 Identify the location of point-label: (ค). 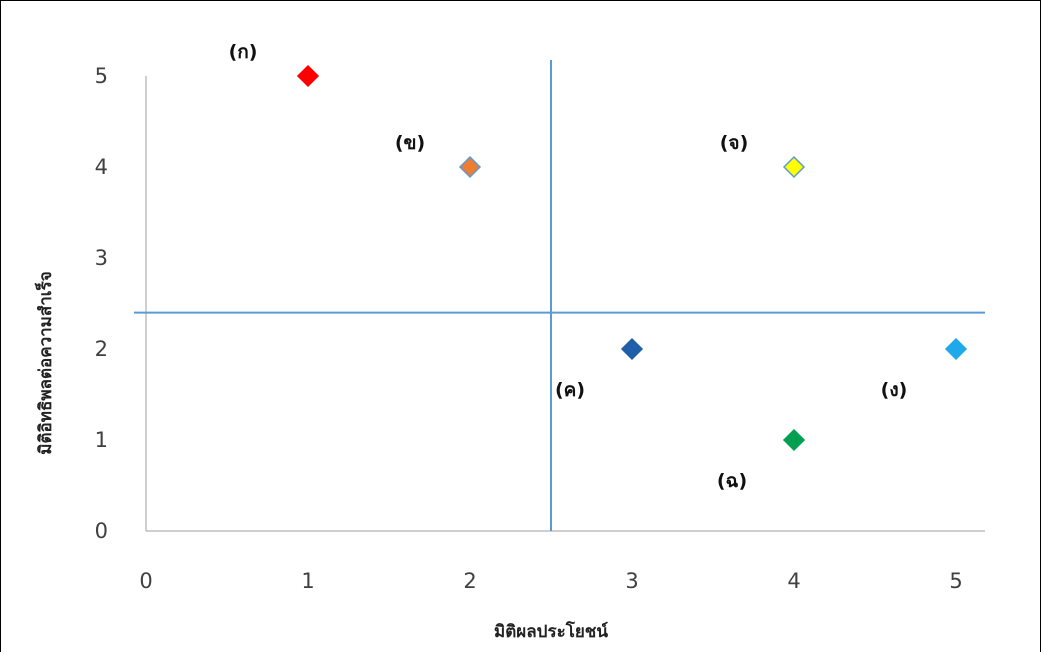
(570, 390).